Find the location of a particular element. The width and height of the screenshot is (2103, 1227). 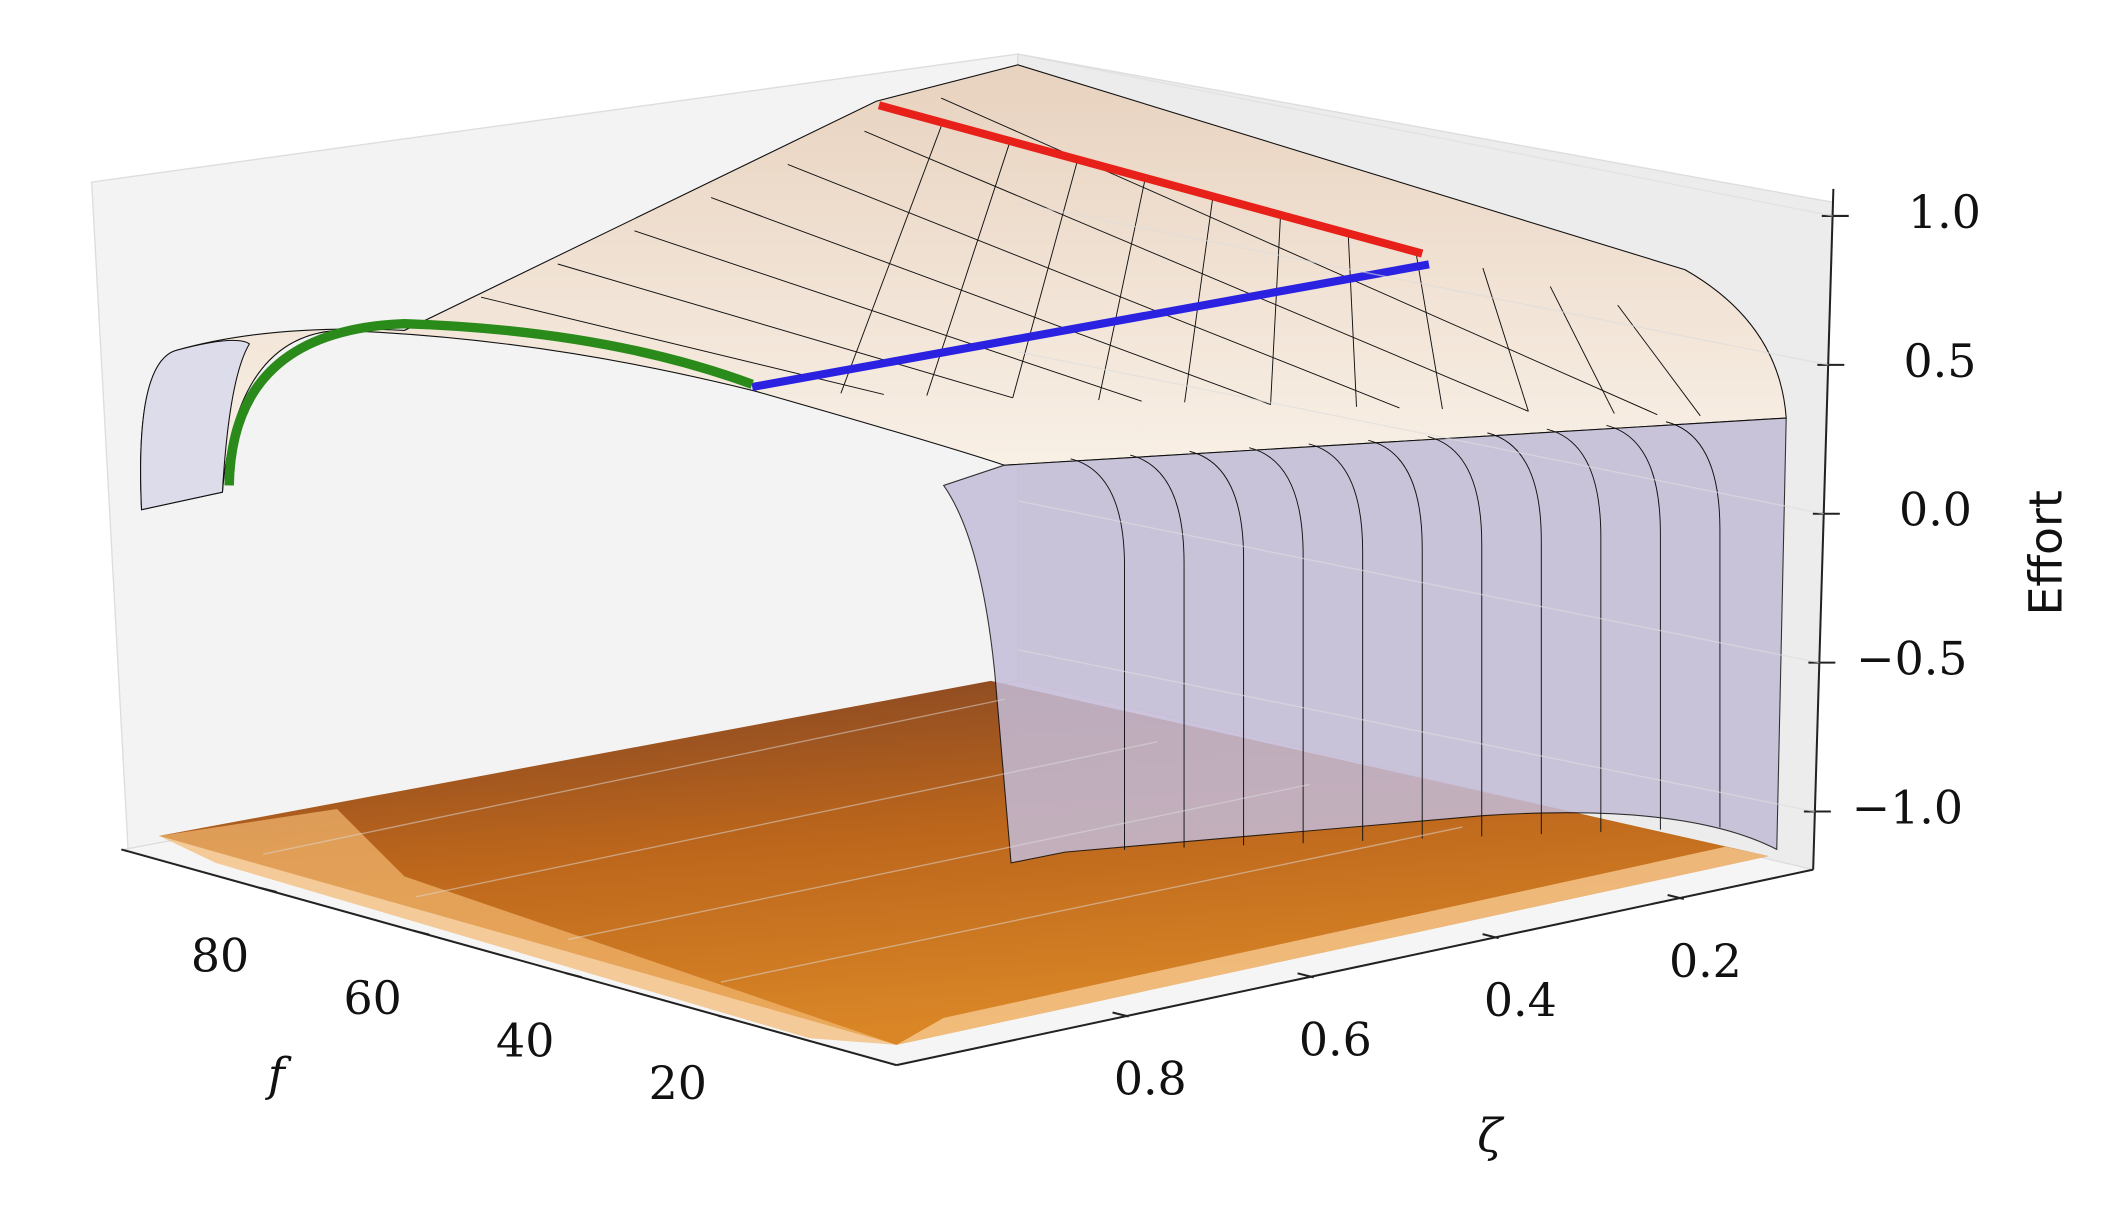

y-axis-label: ζ is located at coordinates (1491, 1135).